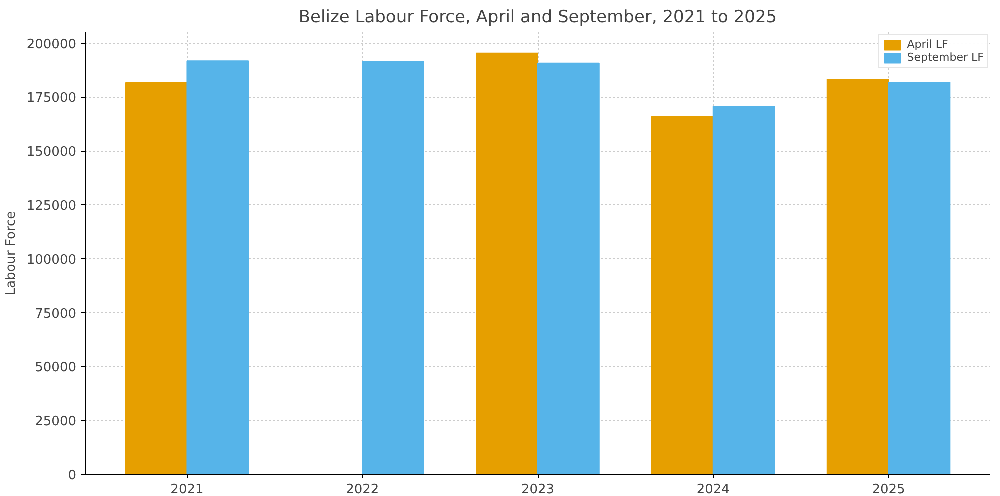  I want to click on y-tick-label: 50000, so click(56, 368).